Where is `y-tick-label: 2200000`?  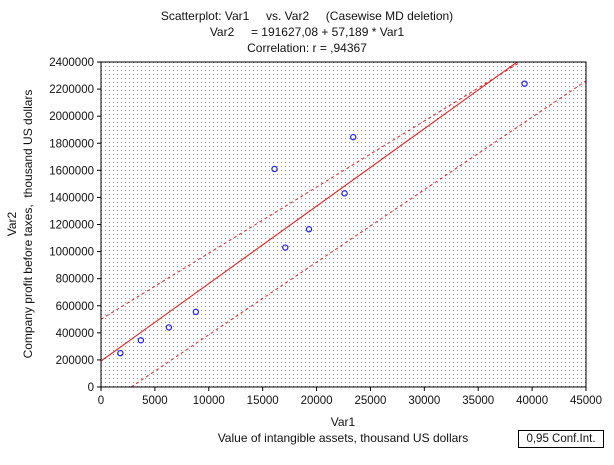 y-tick-label: 2200000 is located at coordinates (71, 90).